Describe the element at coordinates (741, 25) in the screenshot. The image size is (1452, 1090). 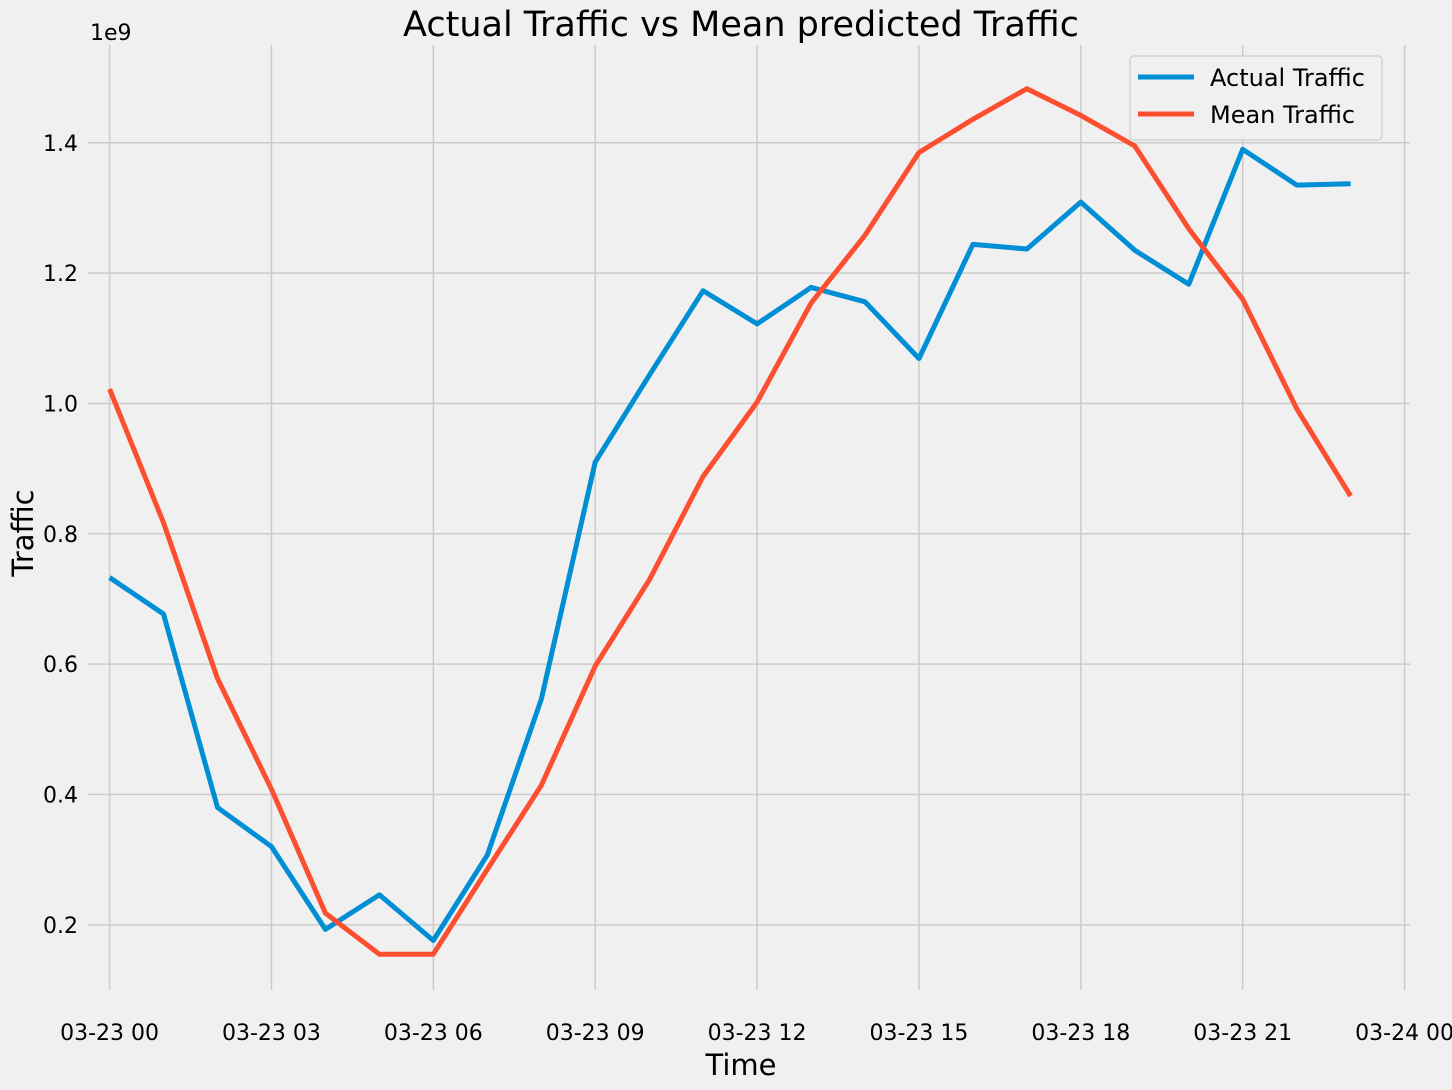
I see `chart-title: Actual Traffic vs Mean predicted Traffic` at that location.